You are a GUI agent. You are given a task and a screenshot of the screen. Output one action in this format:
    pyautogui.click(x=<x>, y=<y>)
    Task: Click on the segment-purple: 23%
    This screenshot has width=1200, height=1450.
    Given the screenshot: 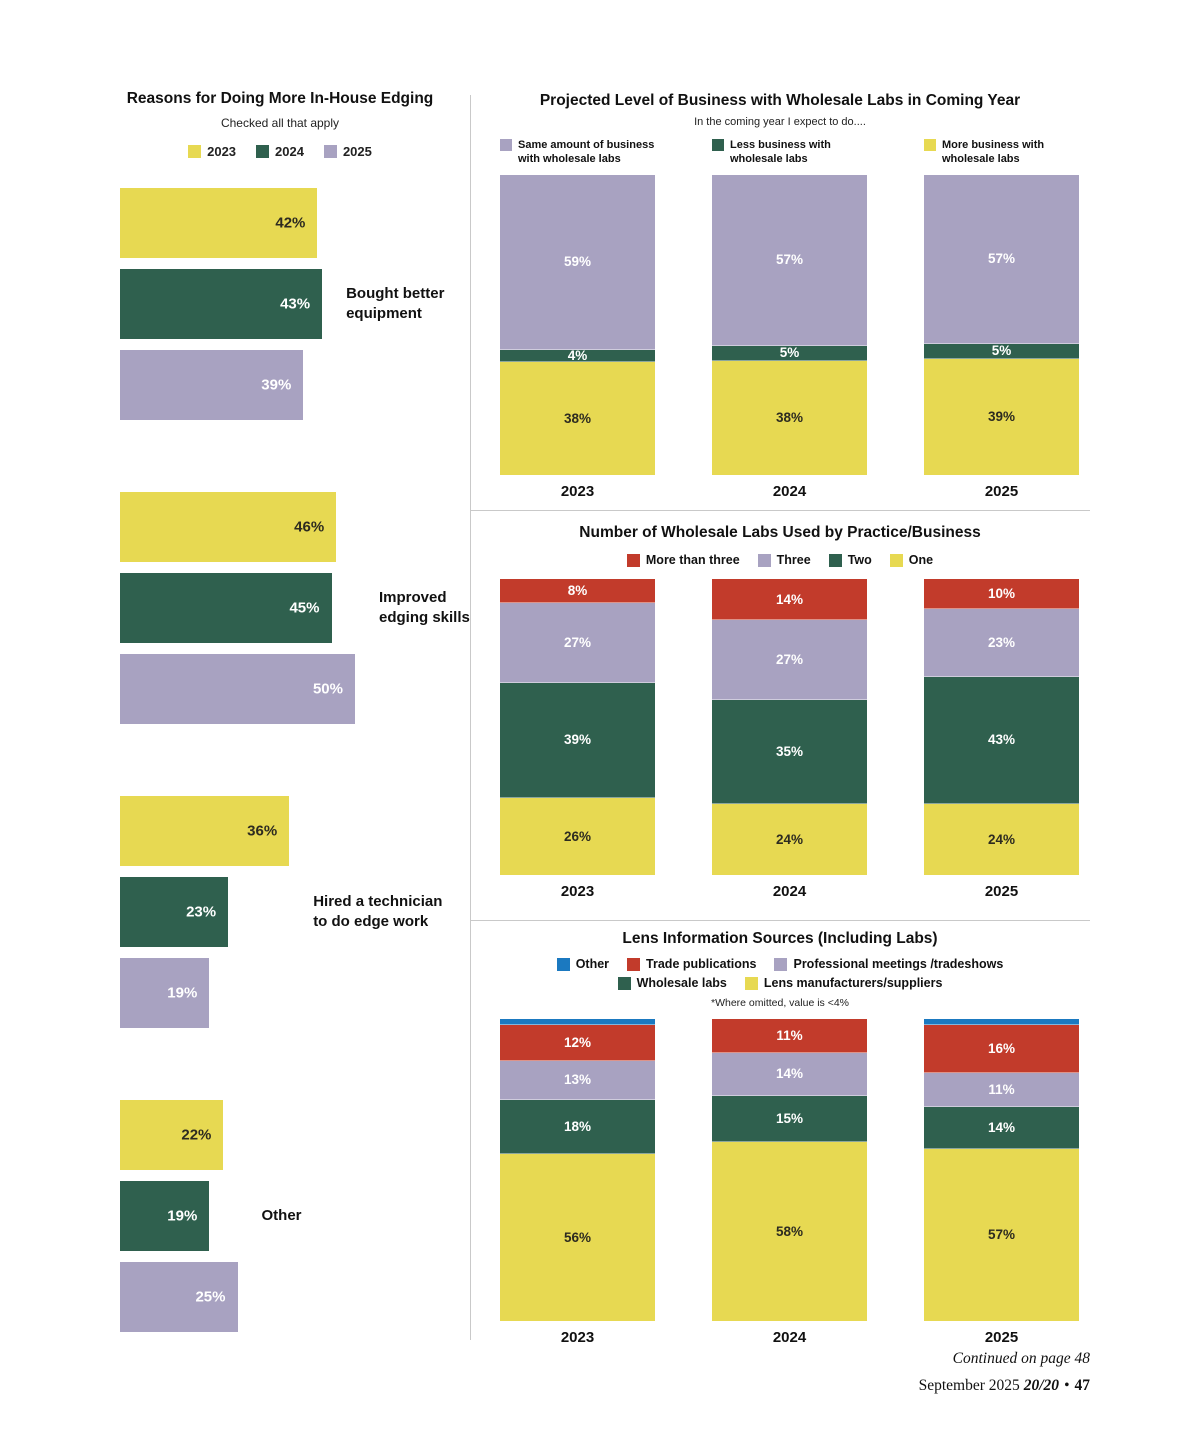 What is the action you would take?
    pyautogui.click(x=1001, y=642)
    